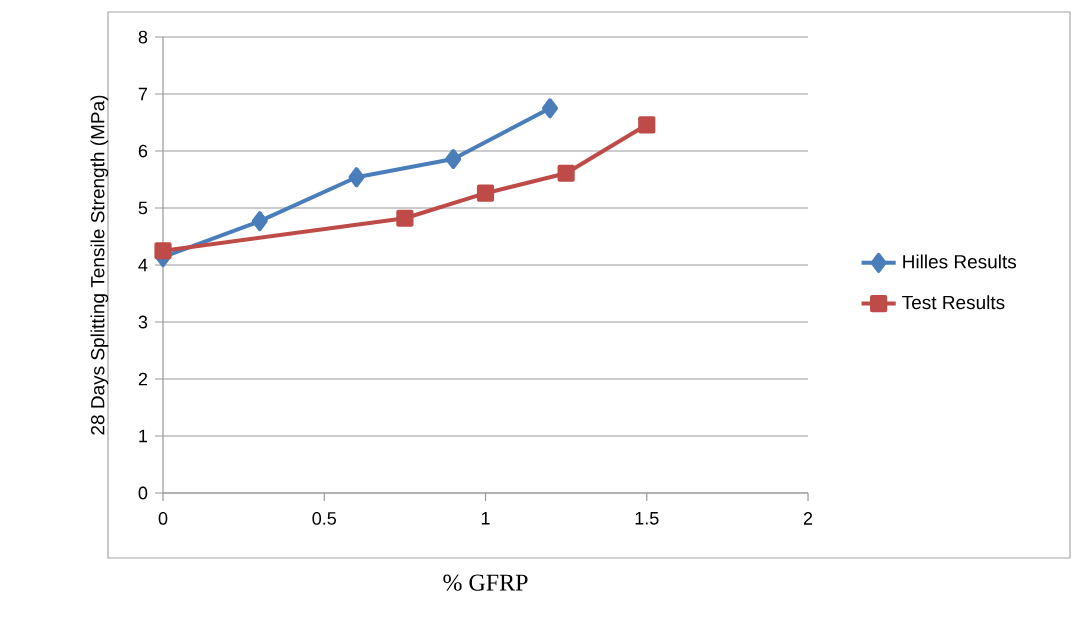 This screenshot has width=1074, height=628. Describe the element at coordinates (143, 151) in the screenshot. I see `y-tick-label: 6` at that location.